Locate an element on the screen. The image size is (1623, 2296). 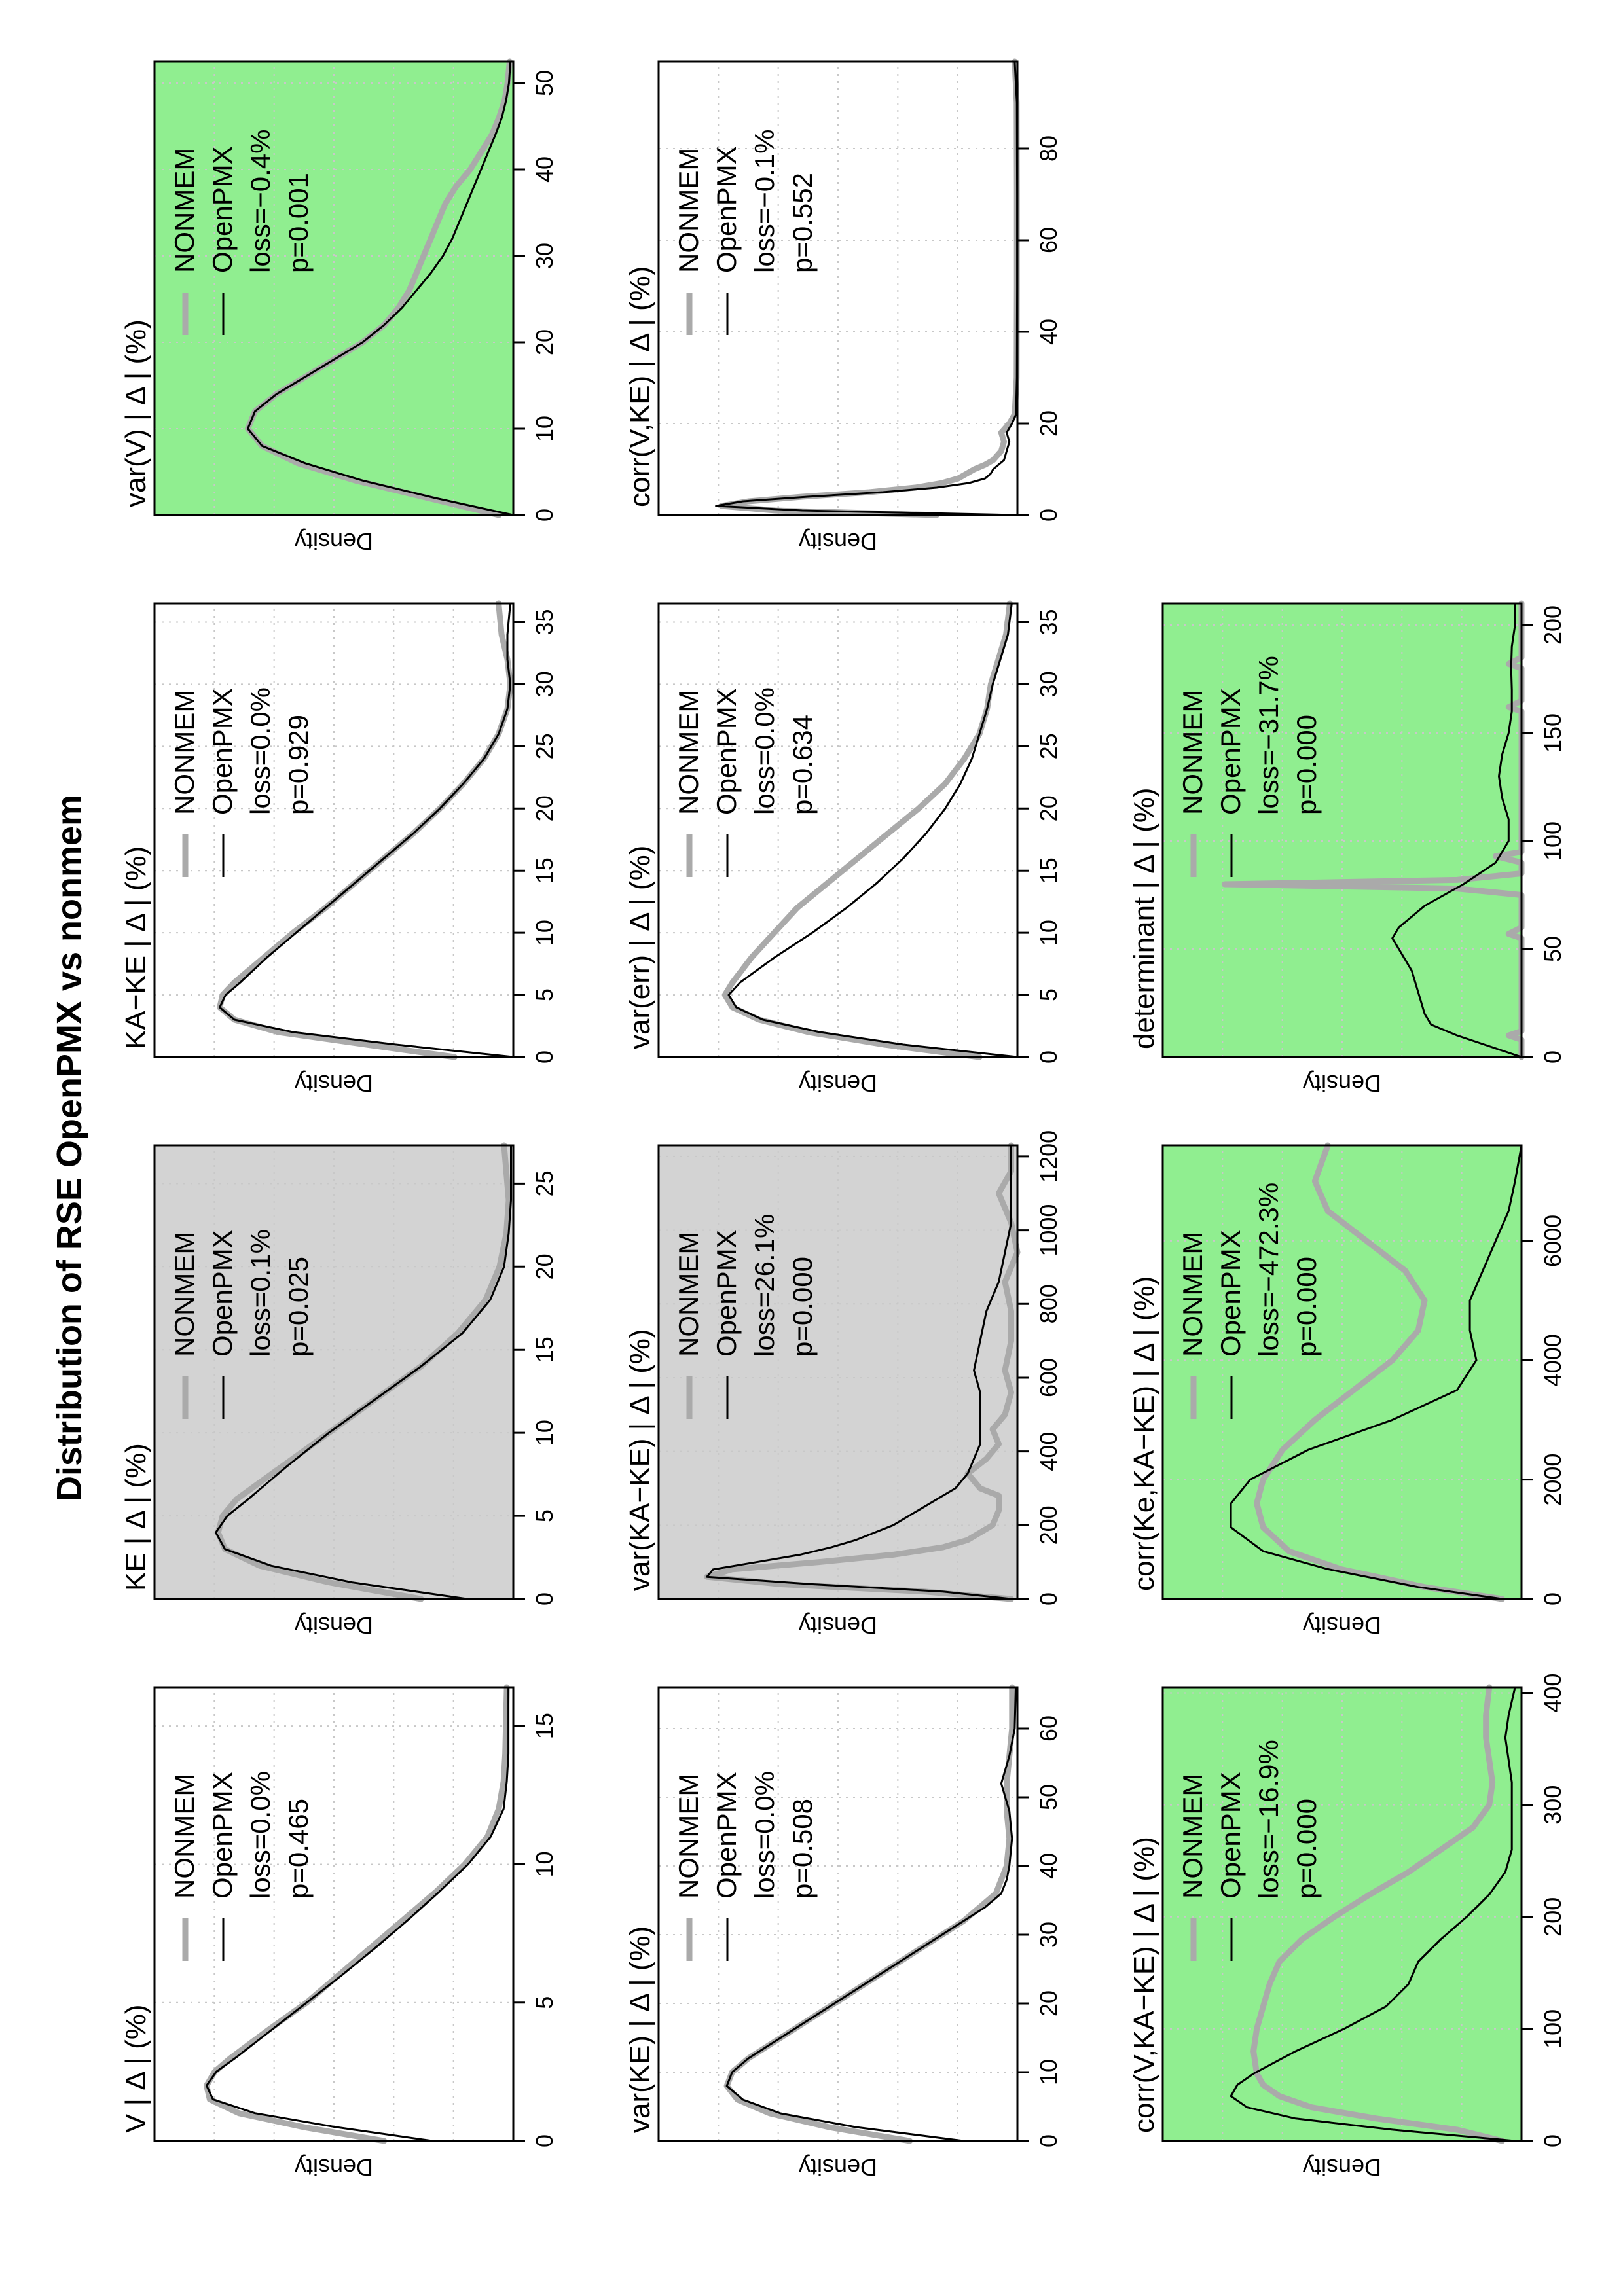
legend-loss: loss=0.1% is located at coordinates (260, 1293).